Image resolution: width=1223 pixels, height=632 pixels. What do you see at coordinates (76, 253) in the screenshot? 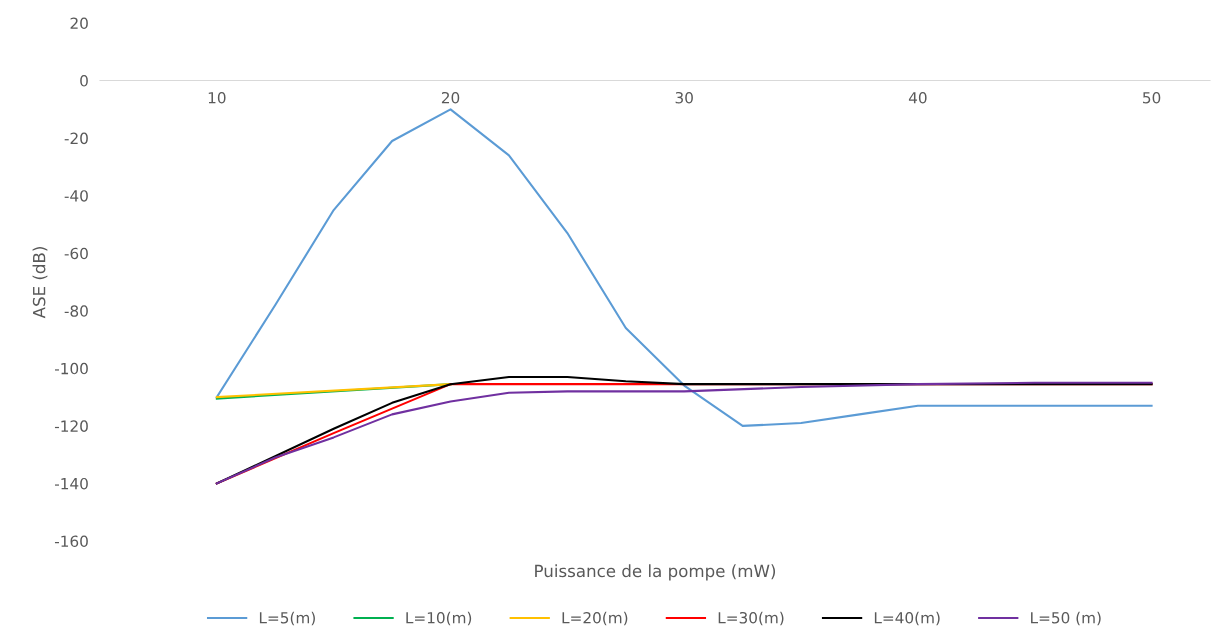
I see `y-tick-label: -60` at bounding box center [76, 253].